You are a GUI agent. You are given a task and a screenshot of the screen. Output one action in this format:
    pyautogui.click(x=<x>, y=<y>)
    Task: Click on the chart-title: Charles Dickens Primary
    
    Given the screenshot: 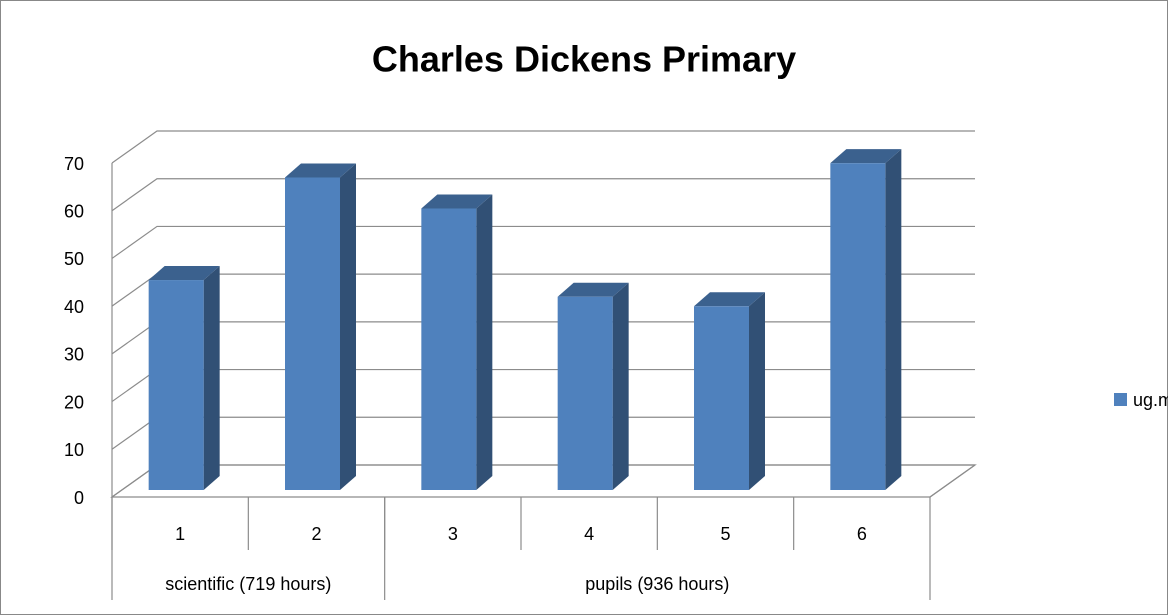 What is the action you would take?
    pyautogui.click(x=584, y=59)
    